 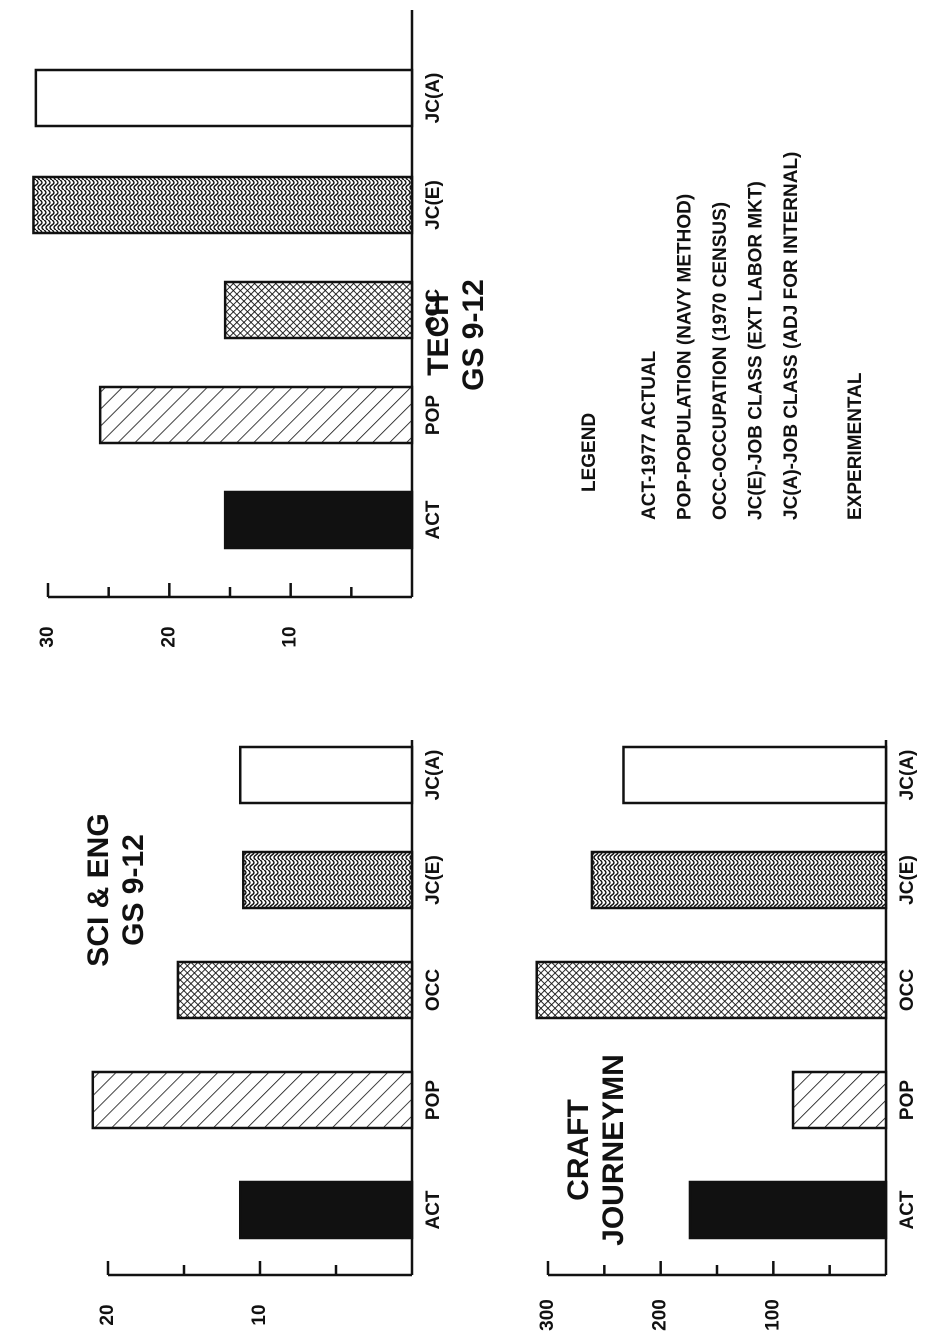 I want to click on legend-item: JC(A)-JOB CLASS (ADJ FOR INTERNAL), so click(x=791, y=336).